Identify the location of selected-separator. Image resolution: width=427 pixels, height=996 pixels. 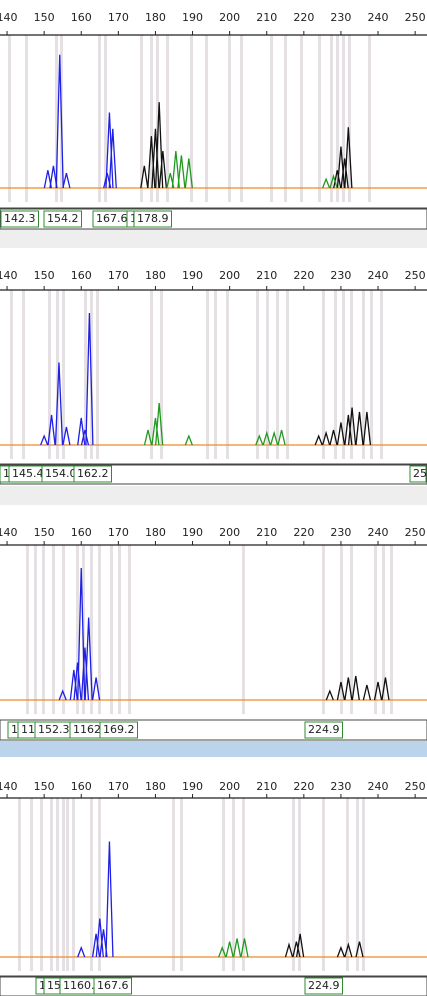
(213, 749).